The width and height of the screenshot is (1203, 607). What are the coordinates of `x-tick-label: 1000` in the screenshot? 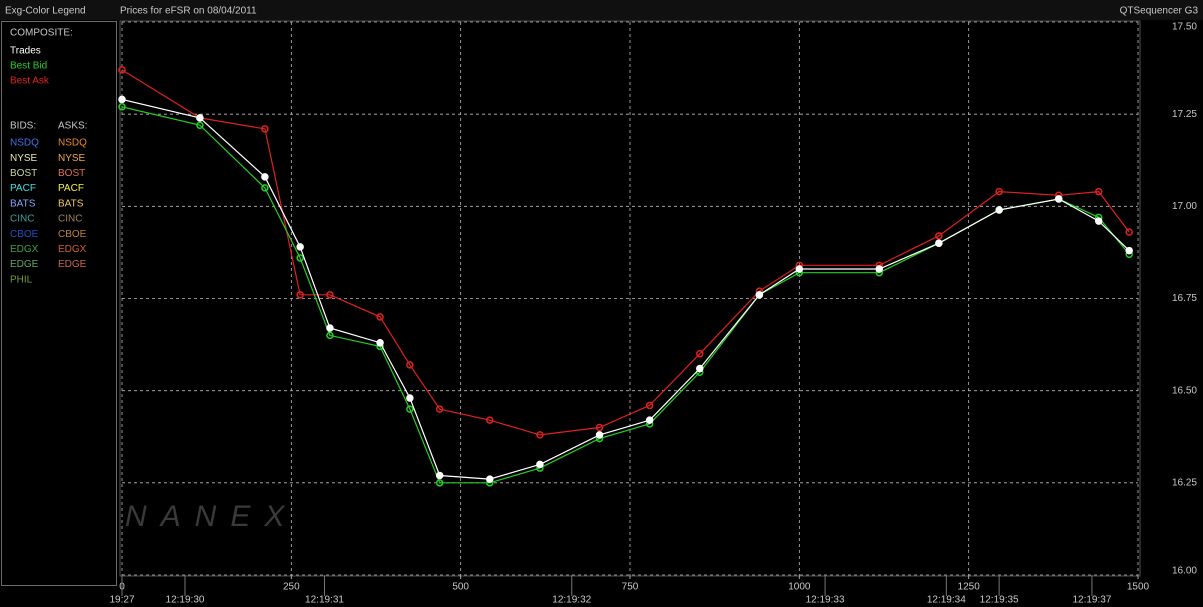 It's located at (799, 587).